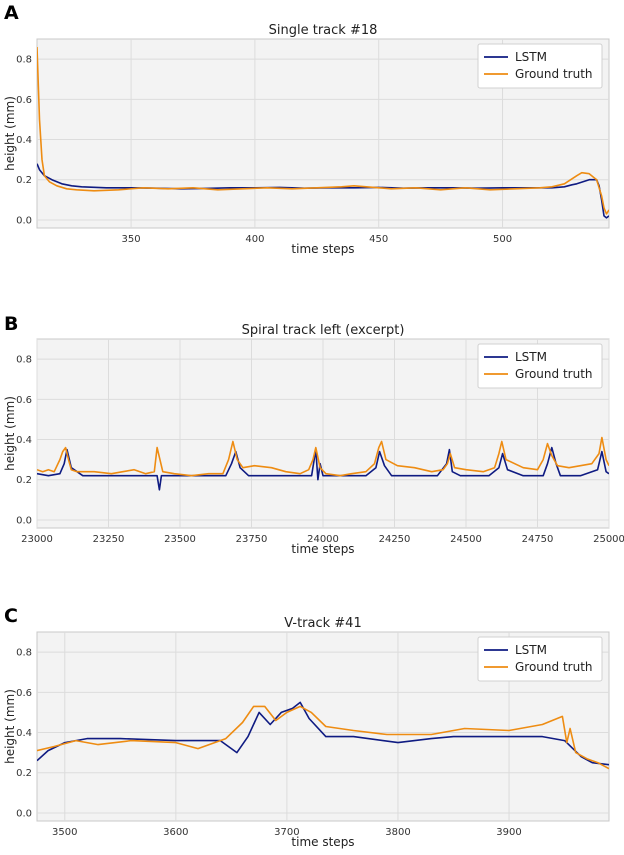 This screenshot has height=855, width=624. I want to click on x-tick-label: 24250, so click(395, 539).